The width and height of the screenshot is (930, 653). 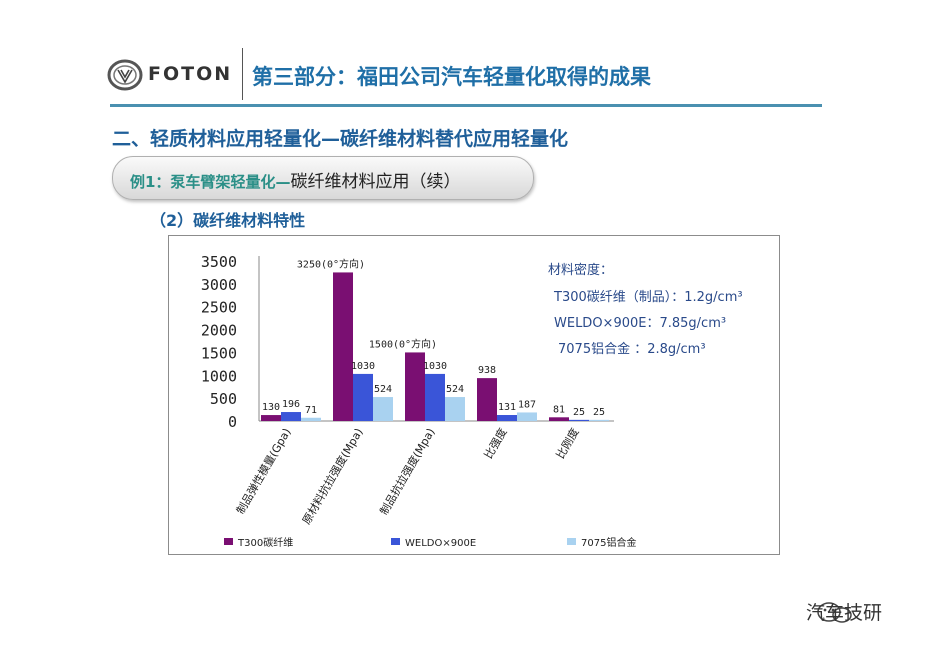 I want to click on data-label: 130, so click(x=271, y=407).